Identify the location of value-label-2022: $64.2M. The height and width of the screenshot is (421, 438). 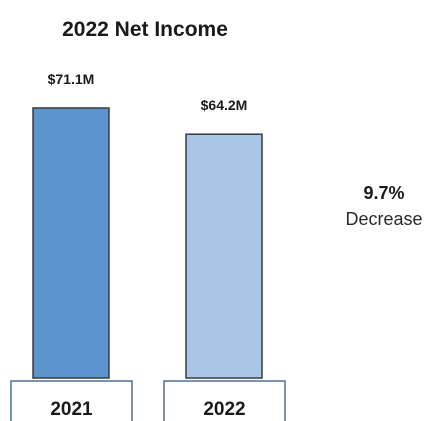
(224, 105).